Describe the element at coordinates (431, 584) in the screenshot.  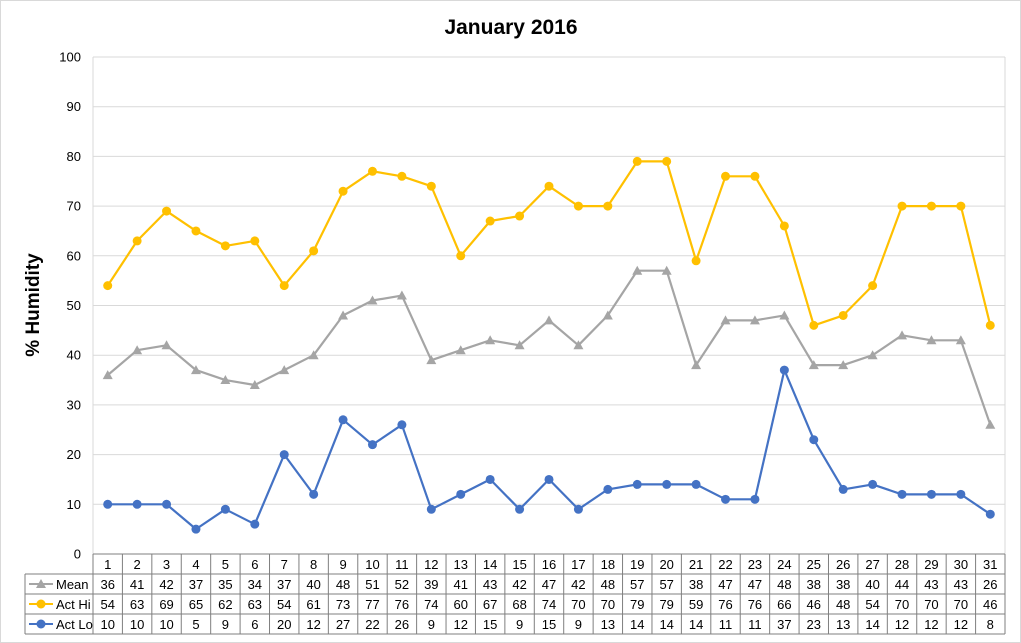
I see `data-label-mean: 39` at that location.